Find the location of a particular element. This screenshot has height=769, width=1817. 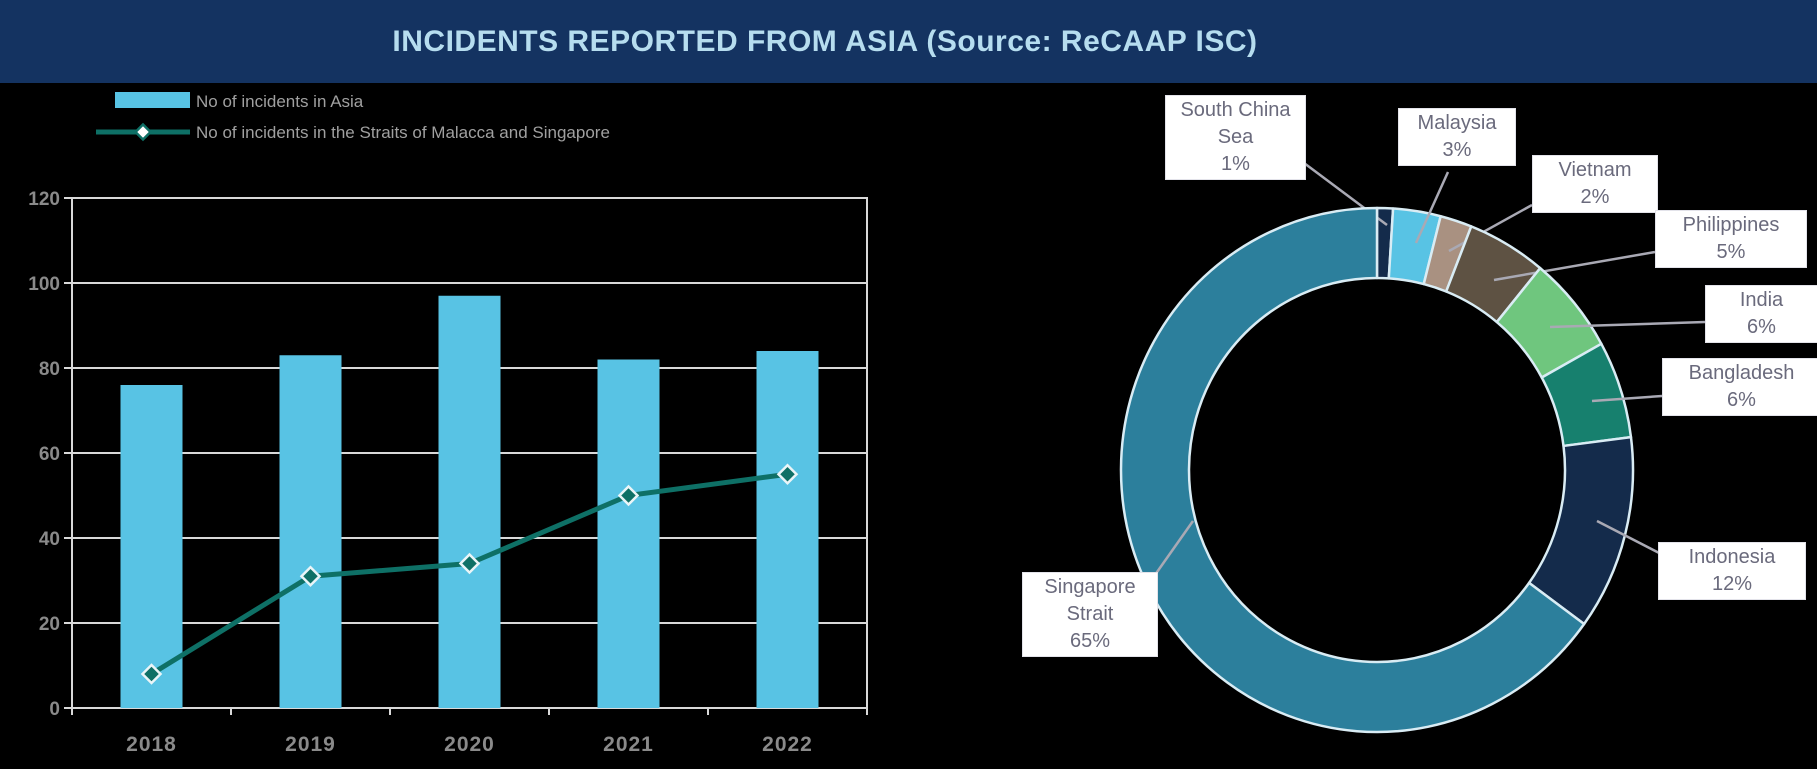

marker-2020 is located at coordinates (469, 563).